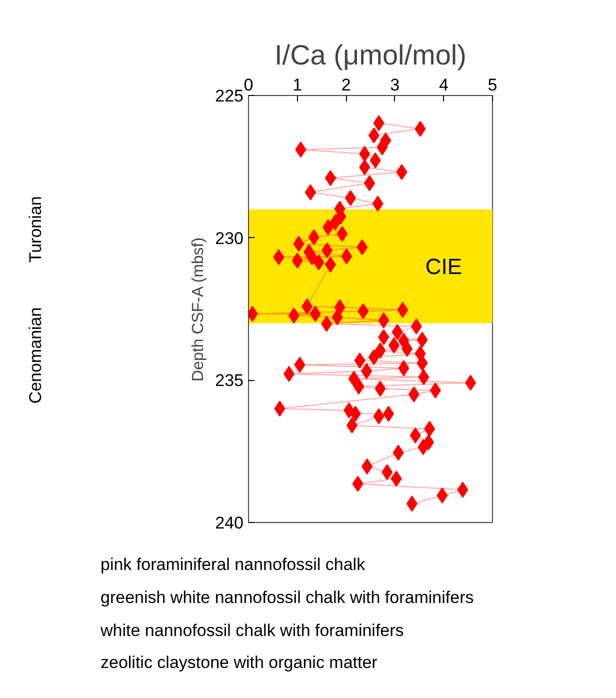 The width and height of the screenshot is (616, 698). Describe the element at coordinates (35, 355) in the screenshot. I see `text: Cenomanian` at that location.